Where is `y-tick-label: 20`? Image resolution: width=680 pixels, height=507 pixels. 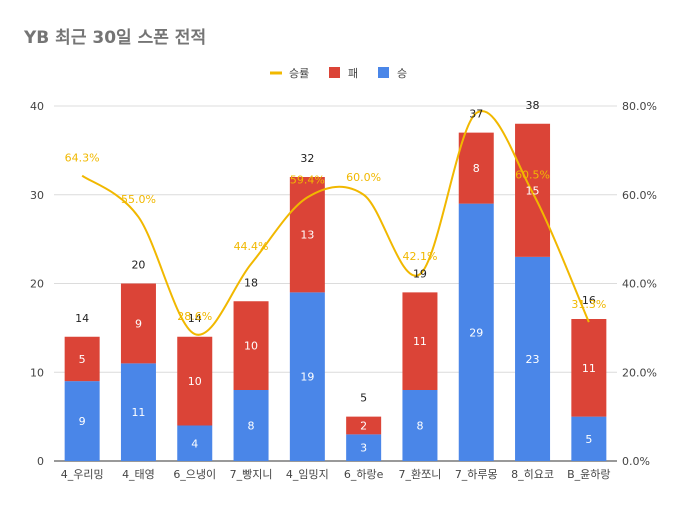 y-tick-label: 20 is located at coordinates (37, 284).